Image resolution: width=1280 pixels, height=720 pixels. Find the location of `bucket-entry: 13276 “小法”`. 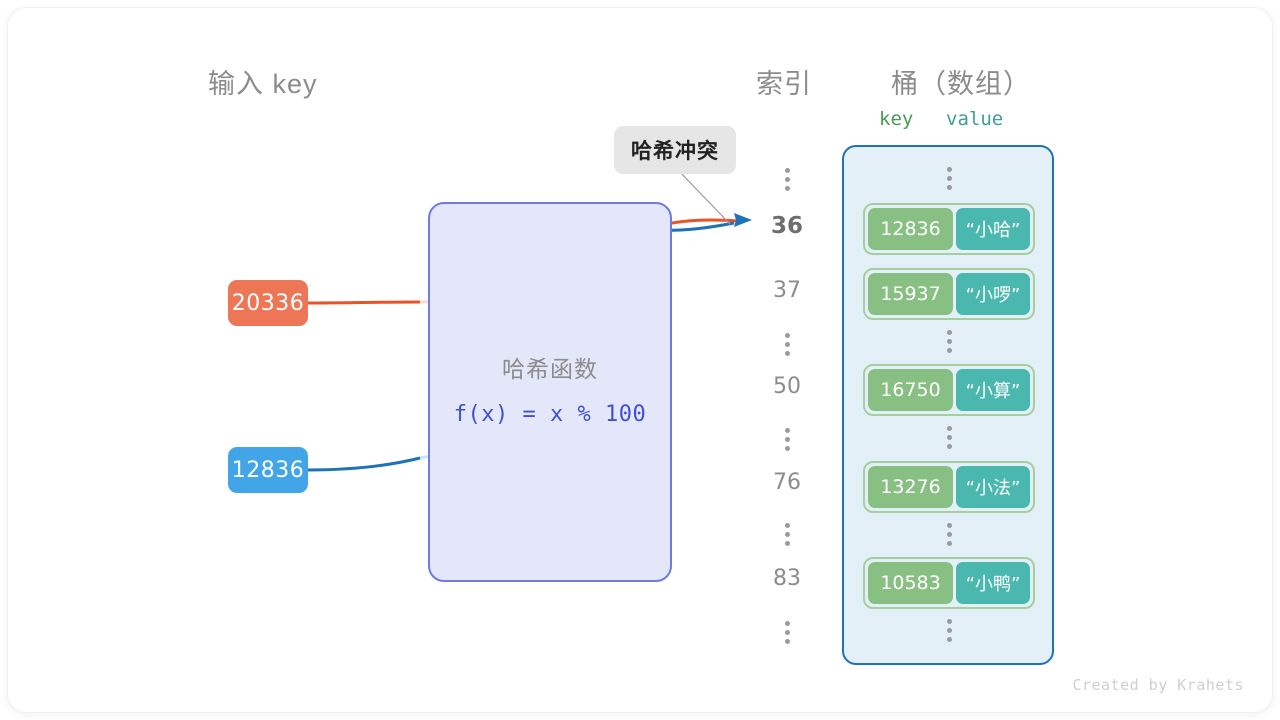

bucket-entry: 13276 “小法” is located at coordinates (949, 487).